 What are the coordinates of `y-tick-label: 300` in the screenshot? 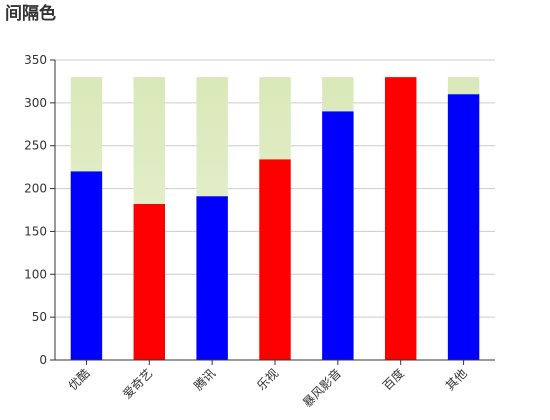 It's located at (35, 103).